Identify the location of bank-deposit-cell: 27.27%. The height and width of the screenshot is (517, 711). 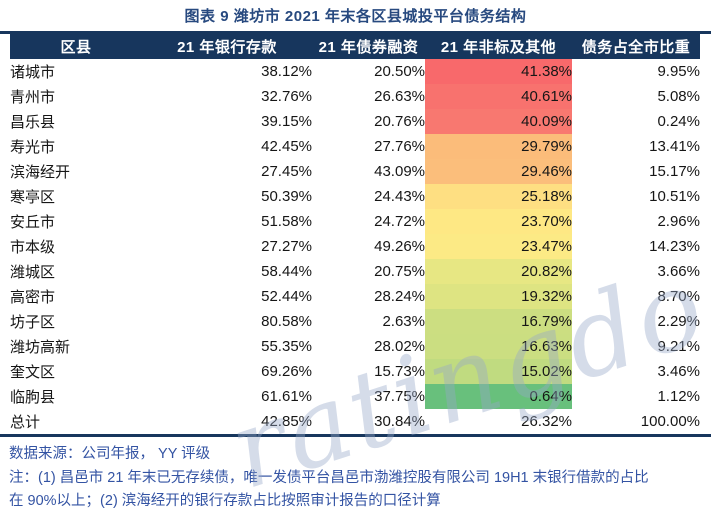
(286, 246).